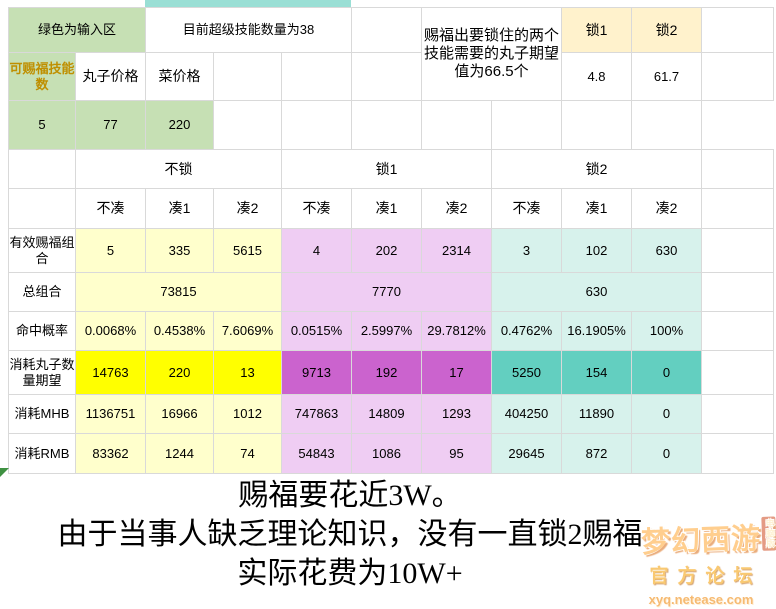  What do you see at coordinates (110, 331) in the screenshot?
I see `data-cell: 0.0068%` at bounding box center [110, 331].